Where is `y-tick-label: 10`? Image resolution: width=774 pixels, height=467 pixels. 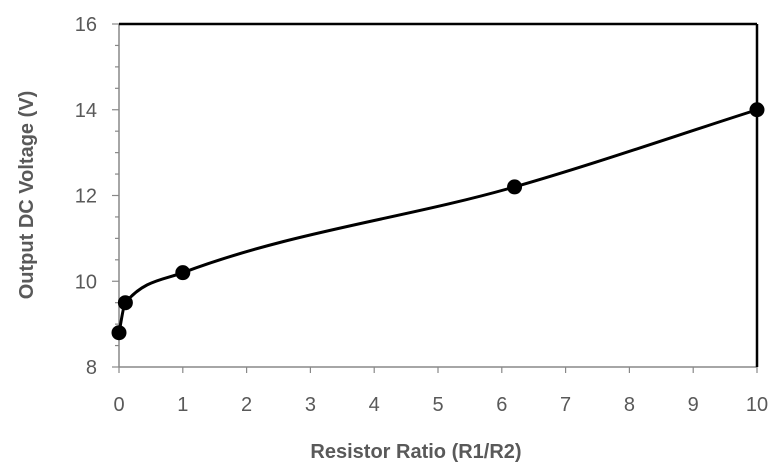
y-tick-label: 10 is located at coordinates (86, 282).